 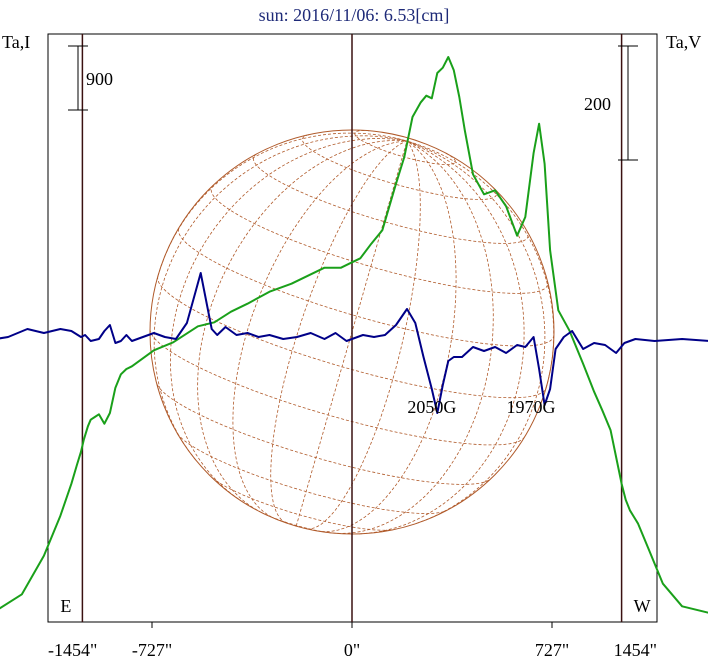 What do you see at coordinates (99, 79) in the screenshot?
I see `scale-bar-left-label: 900` at bounding box center [99, 79].